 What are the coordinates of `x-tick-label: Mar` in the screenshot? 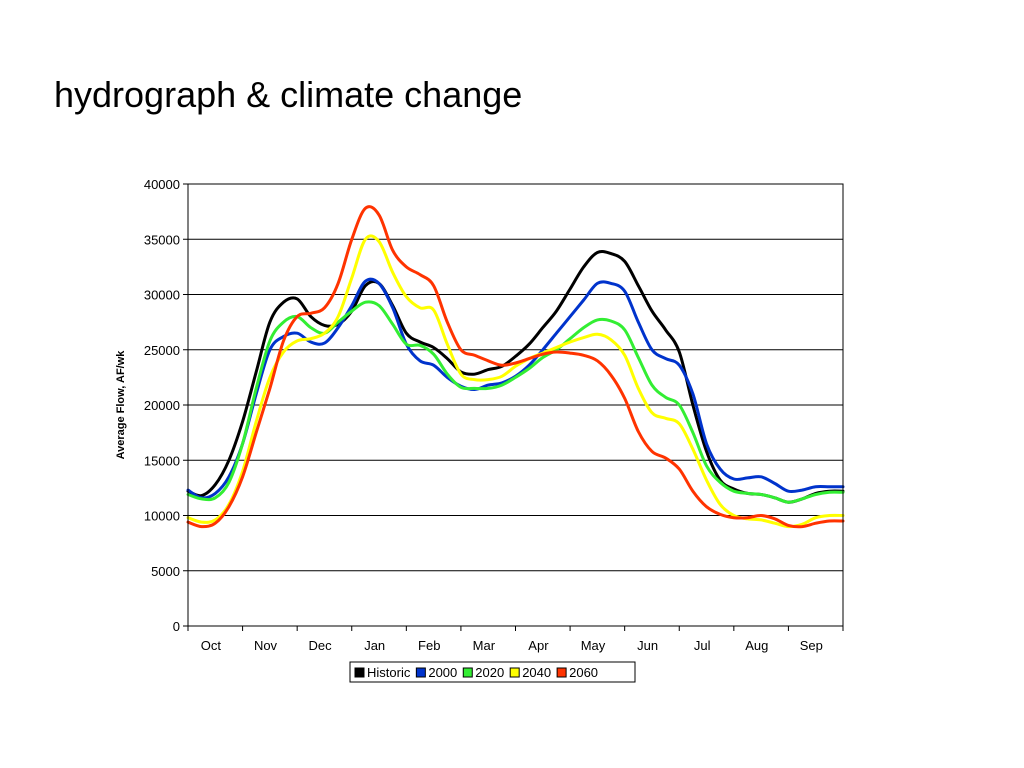 It's located at (484, 645).